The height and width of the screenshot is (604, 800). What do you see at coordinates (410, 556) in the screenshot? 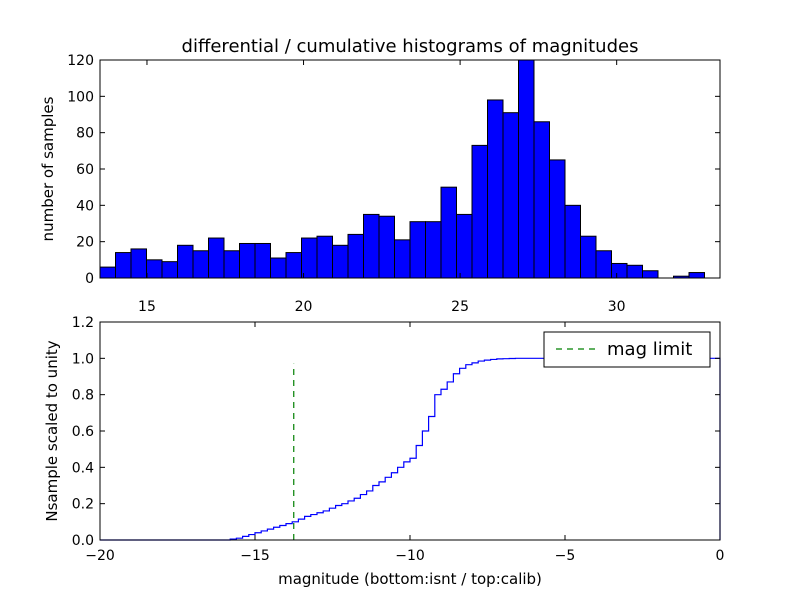
I see `x-tick-label: −10` at bounding box center [410, 556].